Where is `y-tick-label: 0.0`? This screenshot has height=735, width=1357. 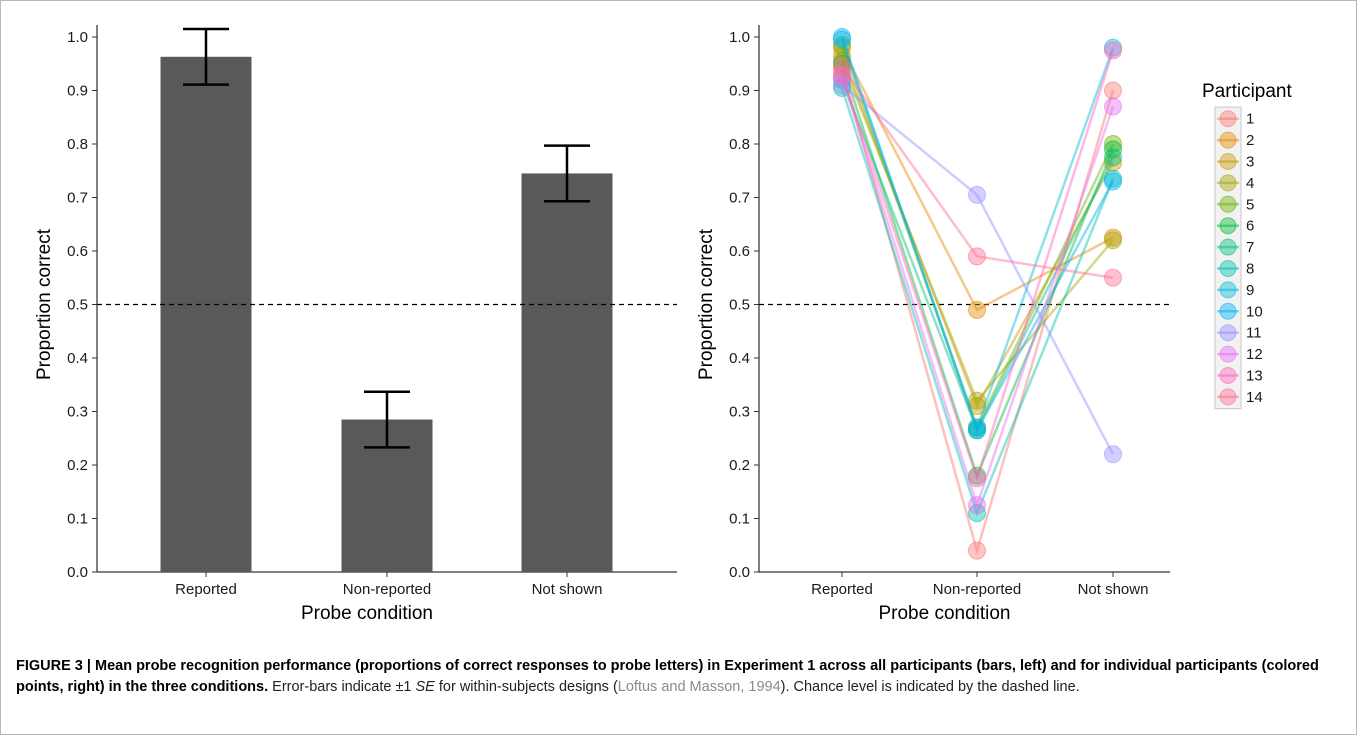
y-tick-label: 0.0 is located at coordinates (77, 572).